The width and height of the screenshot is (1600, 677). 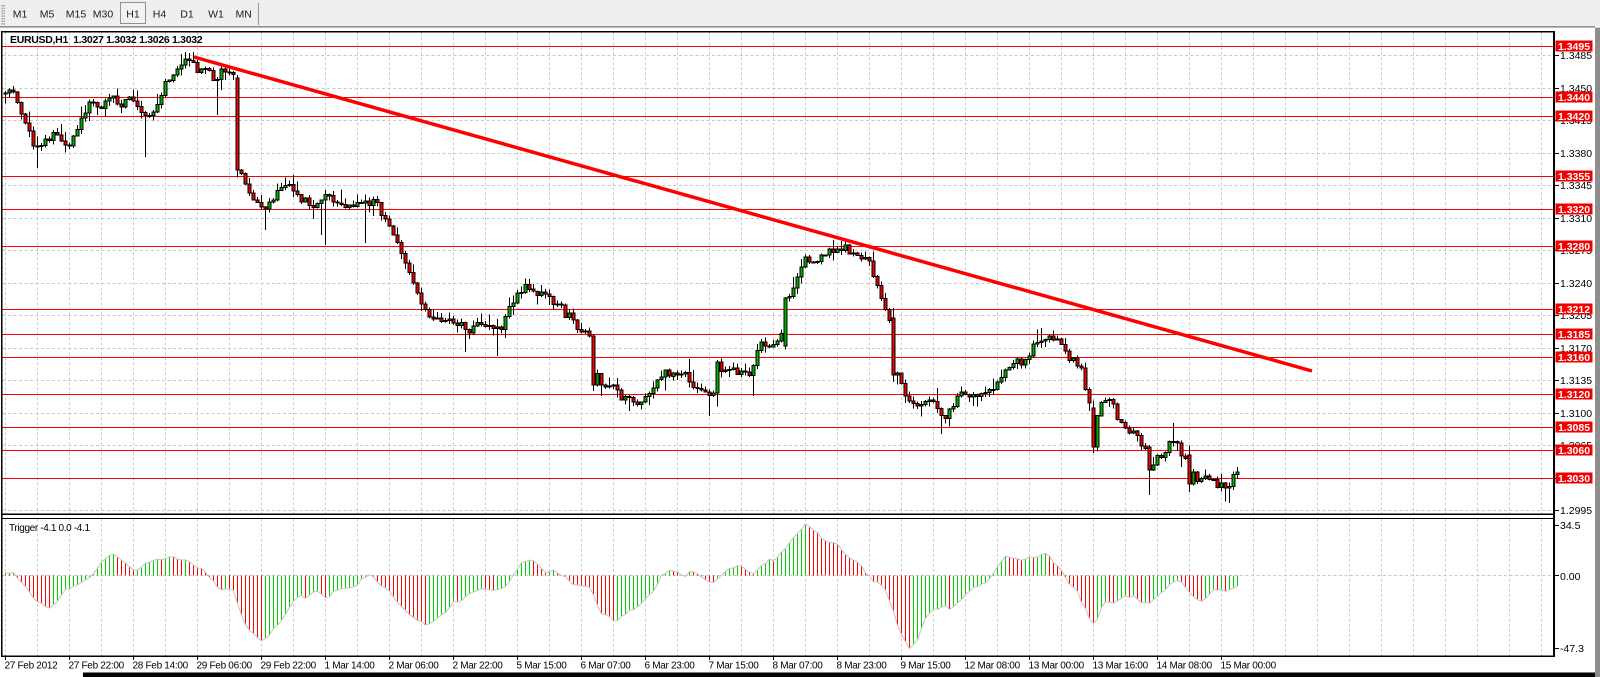 I want to click on svg-text: 29 Feb 06:00, so click(x=225, y=666).